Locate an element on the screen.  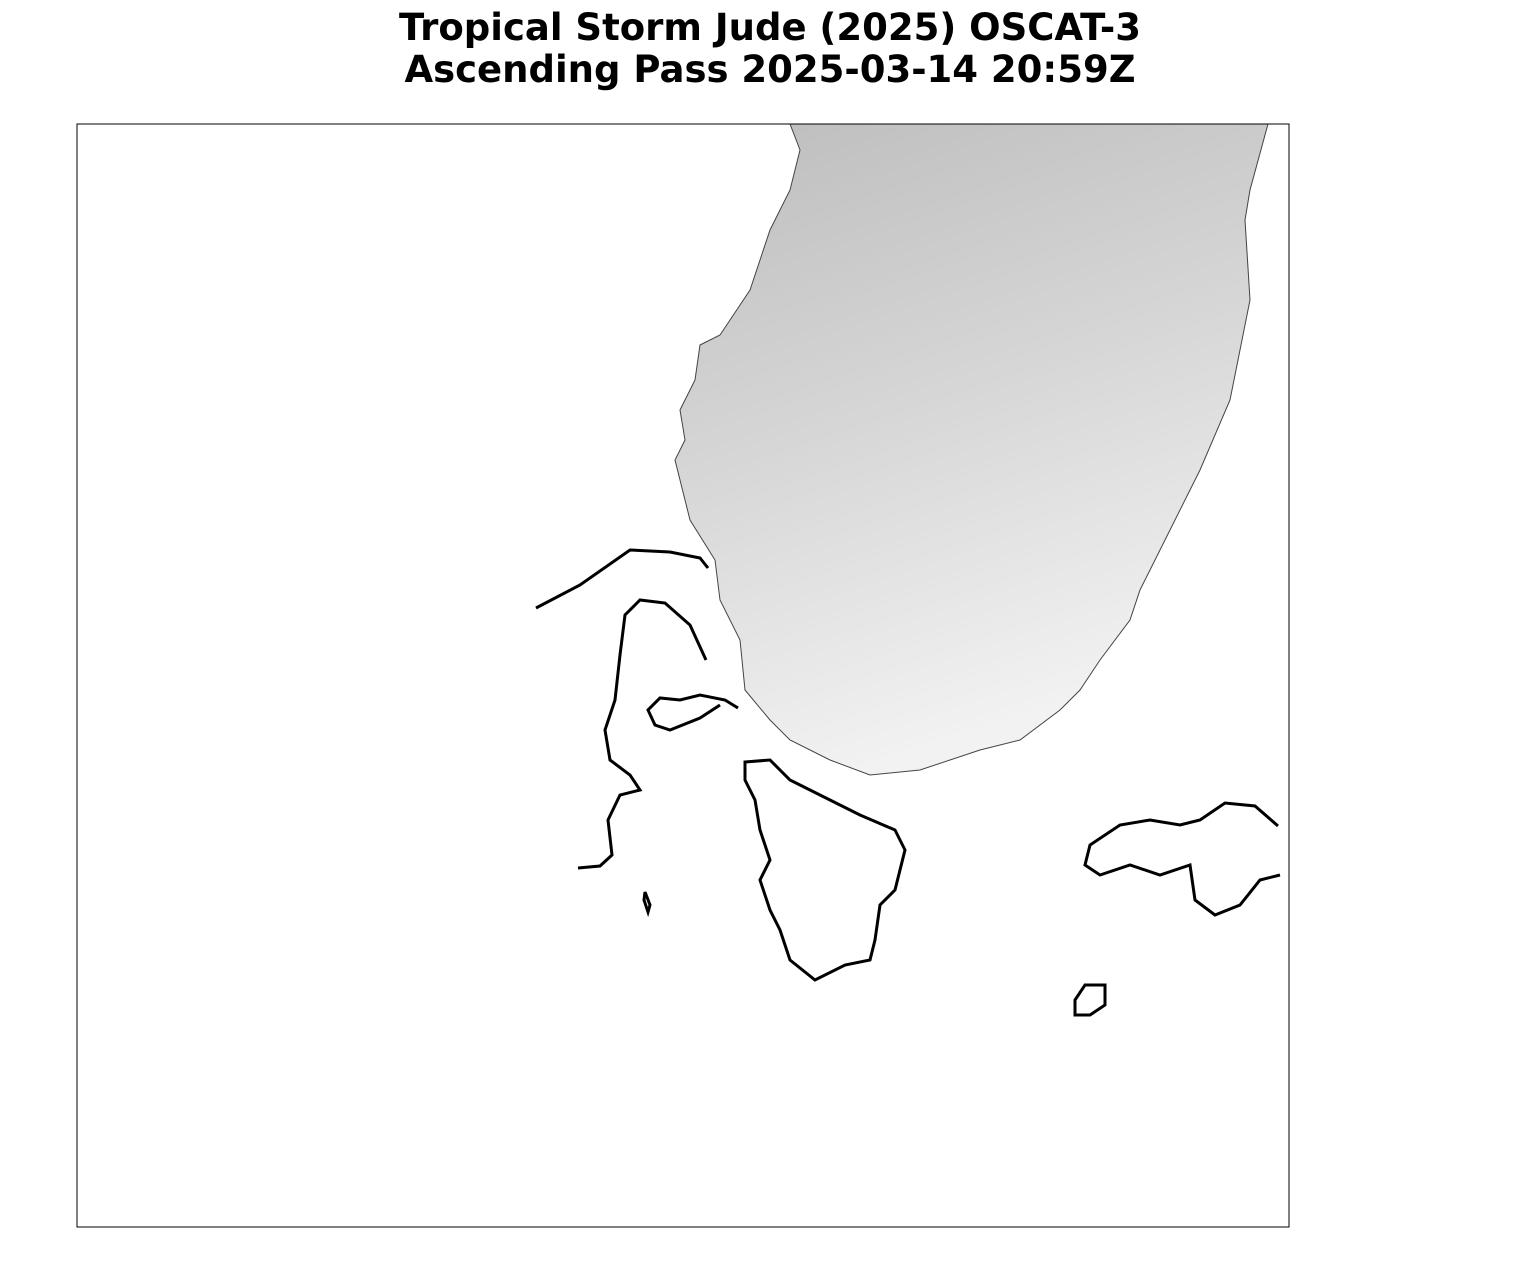
title-line: Tropical Storm Jude (2025) OSCAT-3 is located at coordinates (770, 27).